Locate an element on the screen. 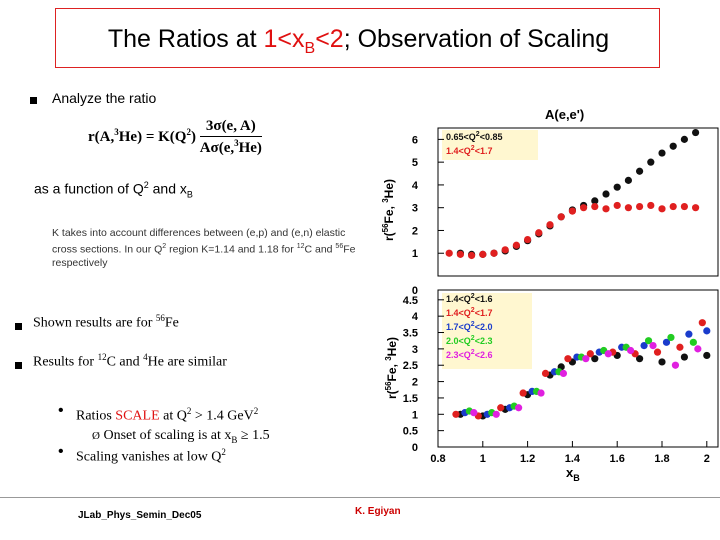  legend-entry: 1.4<Q2<1.6 is located at coordinates (469, 298).